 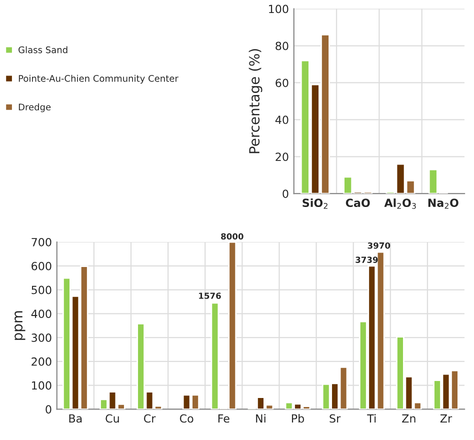 I want to click on annotation: 1576, so click(x=210, y=295).